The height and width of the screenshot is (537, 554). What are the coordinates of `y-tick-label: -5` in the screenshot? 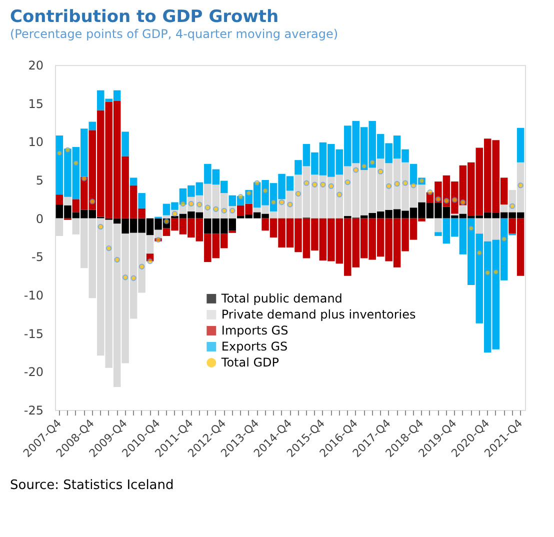 It's located at (38, 257).